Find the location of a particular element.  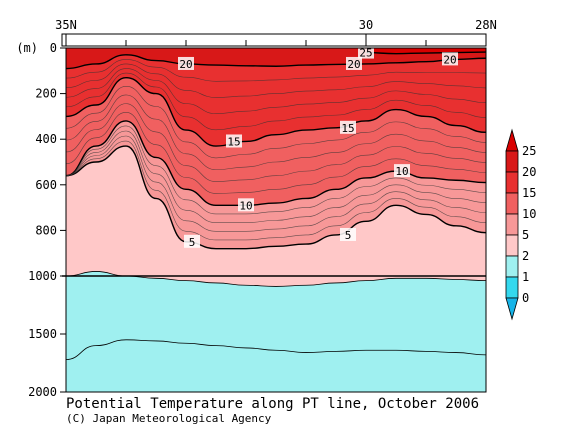

y-tick-label: 800 is located at coordinates (46, 230).